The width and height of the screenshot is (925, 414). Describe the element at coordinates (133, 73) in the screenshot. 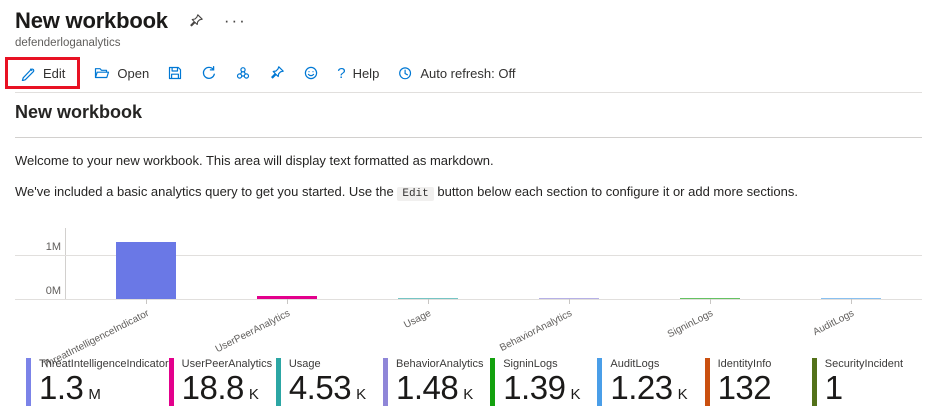

I see `open-button-label: Open` at that location.